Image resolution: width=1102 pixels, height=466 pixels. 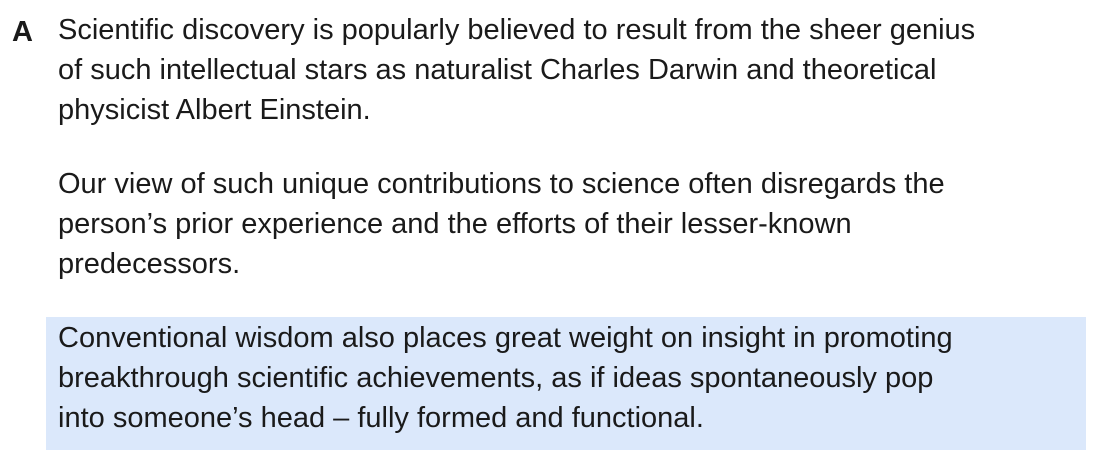 What do you see at coordinates (22, 32) in the screenshot?
I see `section-letter: A` at bounding box center [22, 32].